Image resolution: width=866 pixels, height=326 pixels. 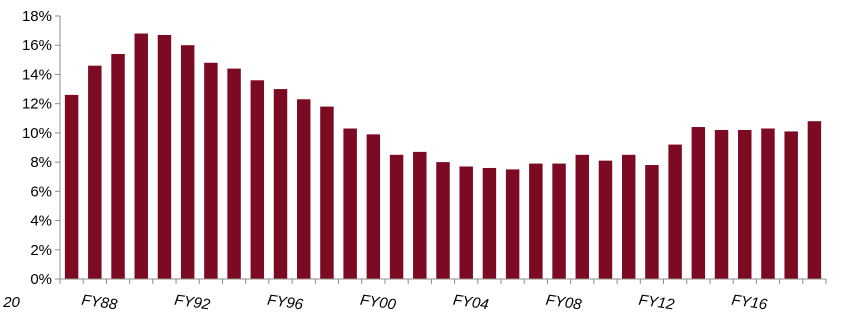 I want to click on bar-fy92, so click(x=187, y=162).